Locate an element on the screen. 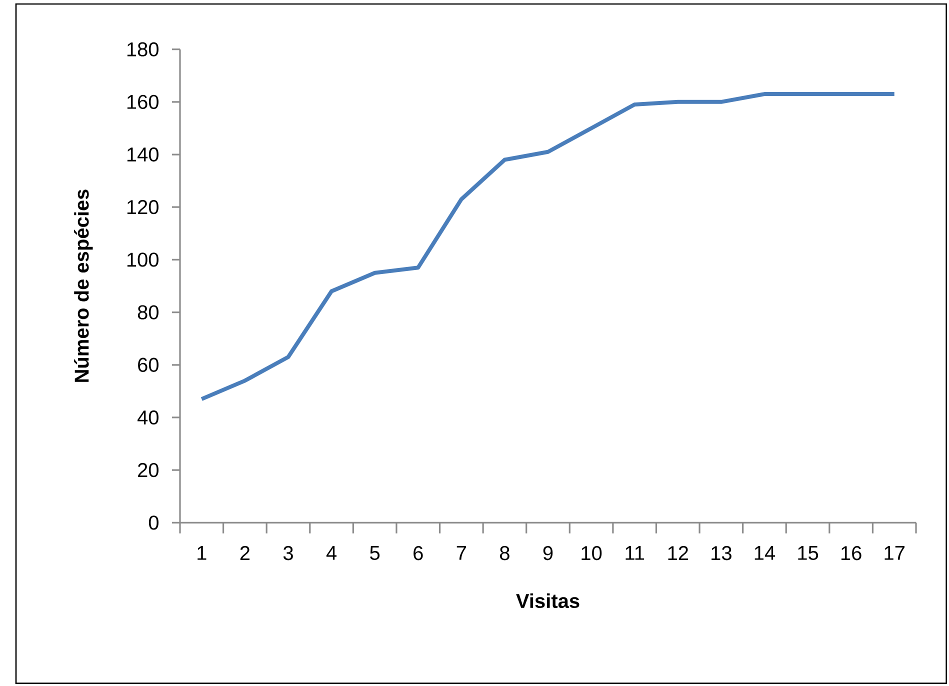 The height and width of the screenshot is (686, 949). x-tick-label: 15 is located at coordinates (808, 553).